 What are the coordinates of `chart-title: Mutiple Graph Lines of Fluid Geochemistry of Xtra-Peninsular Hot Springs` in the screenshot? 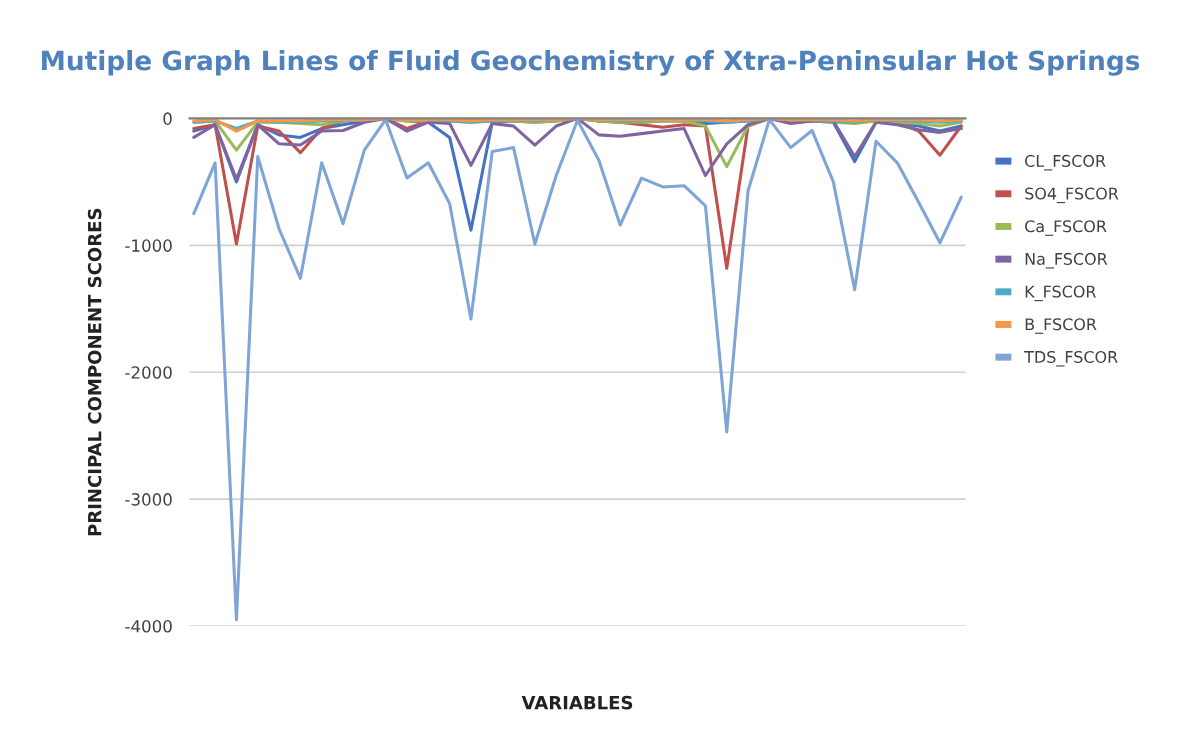 It's located at (591, 63).